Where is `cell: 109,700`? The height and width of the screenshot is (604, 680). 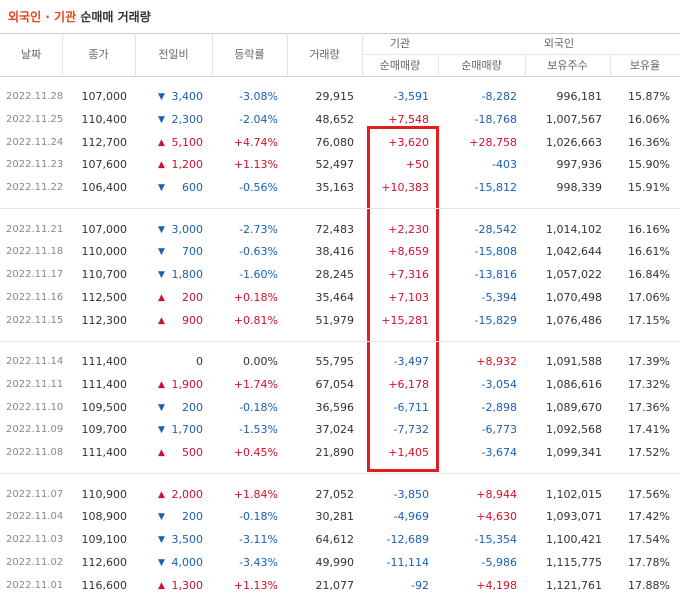
cell: 109,700 is located at coordinates (104, 430).